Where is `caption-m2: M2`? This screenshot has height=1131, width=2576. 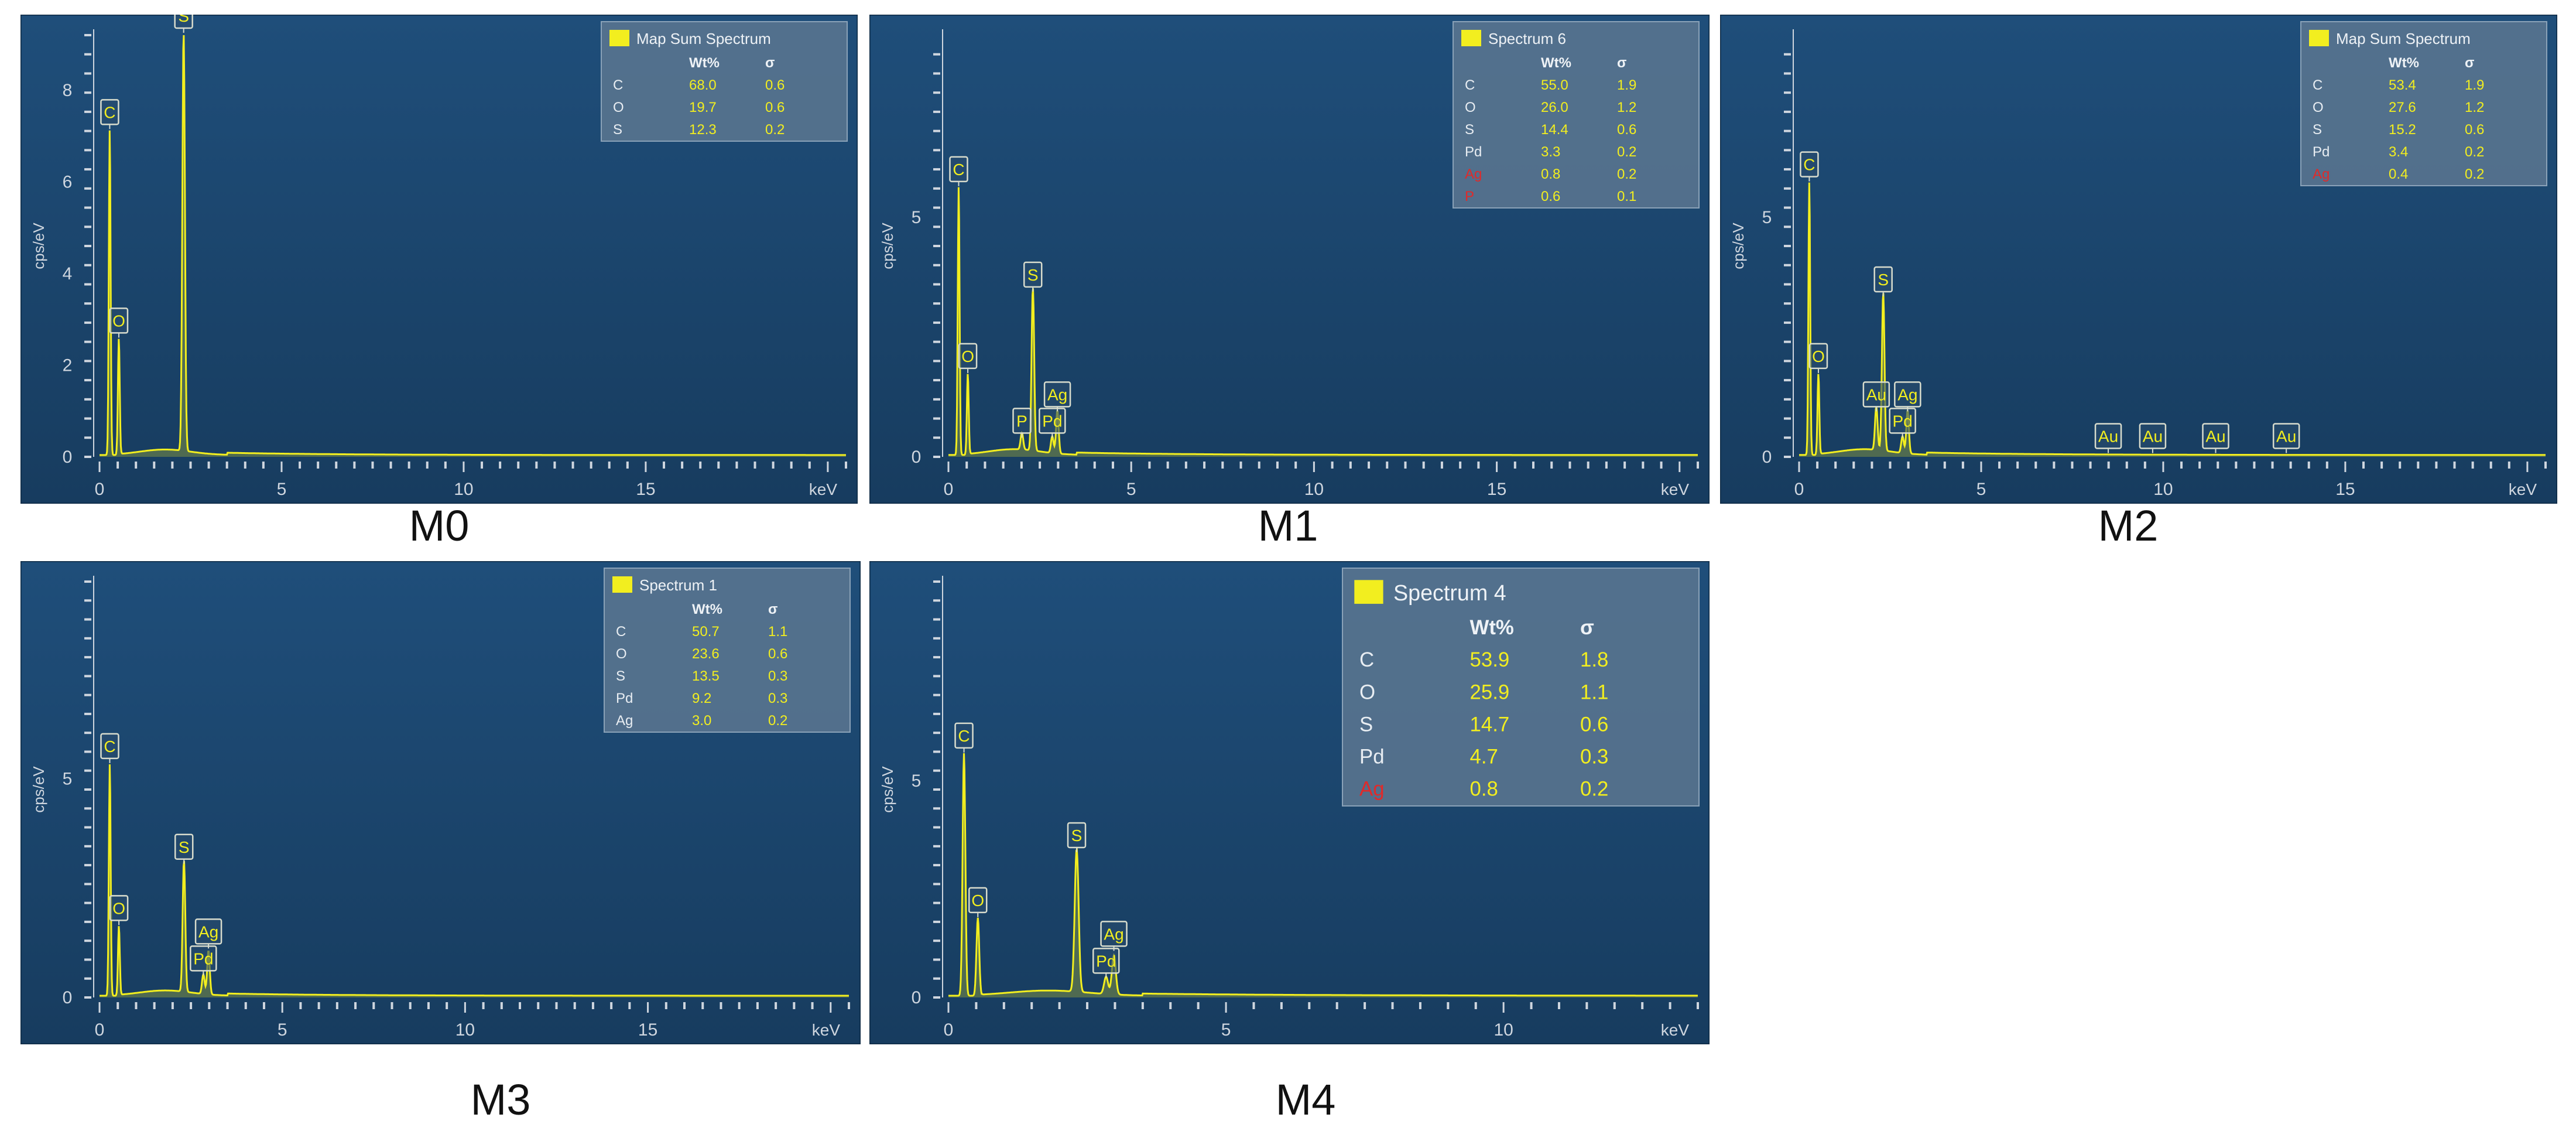 caption-m2: M2 is located at coordinates (2128, 525).